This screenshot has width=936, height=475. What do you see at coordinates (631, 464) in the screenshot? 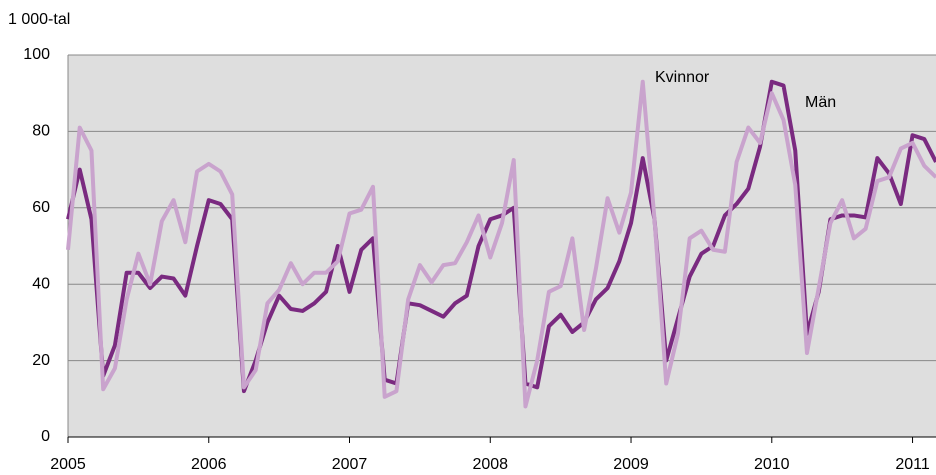
I see `x-tick-label: 2009` at bounding box center [631, 464].